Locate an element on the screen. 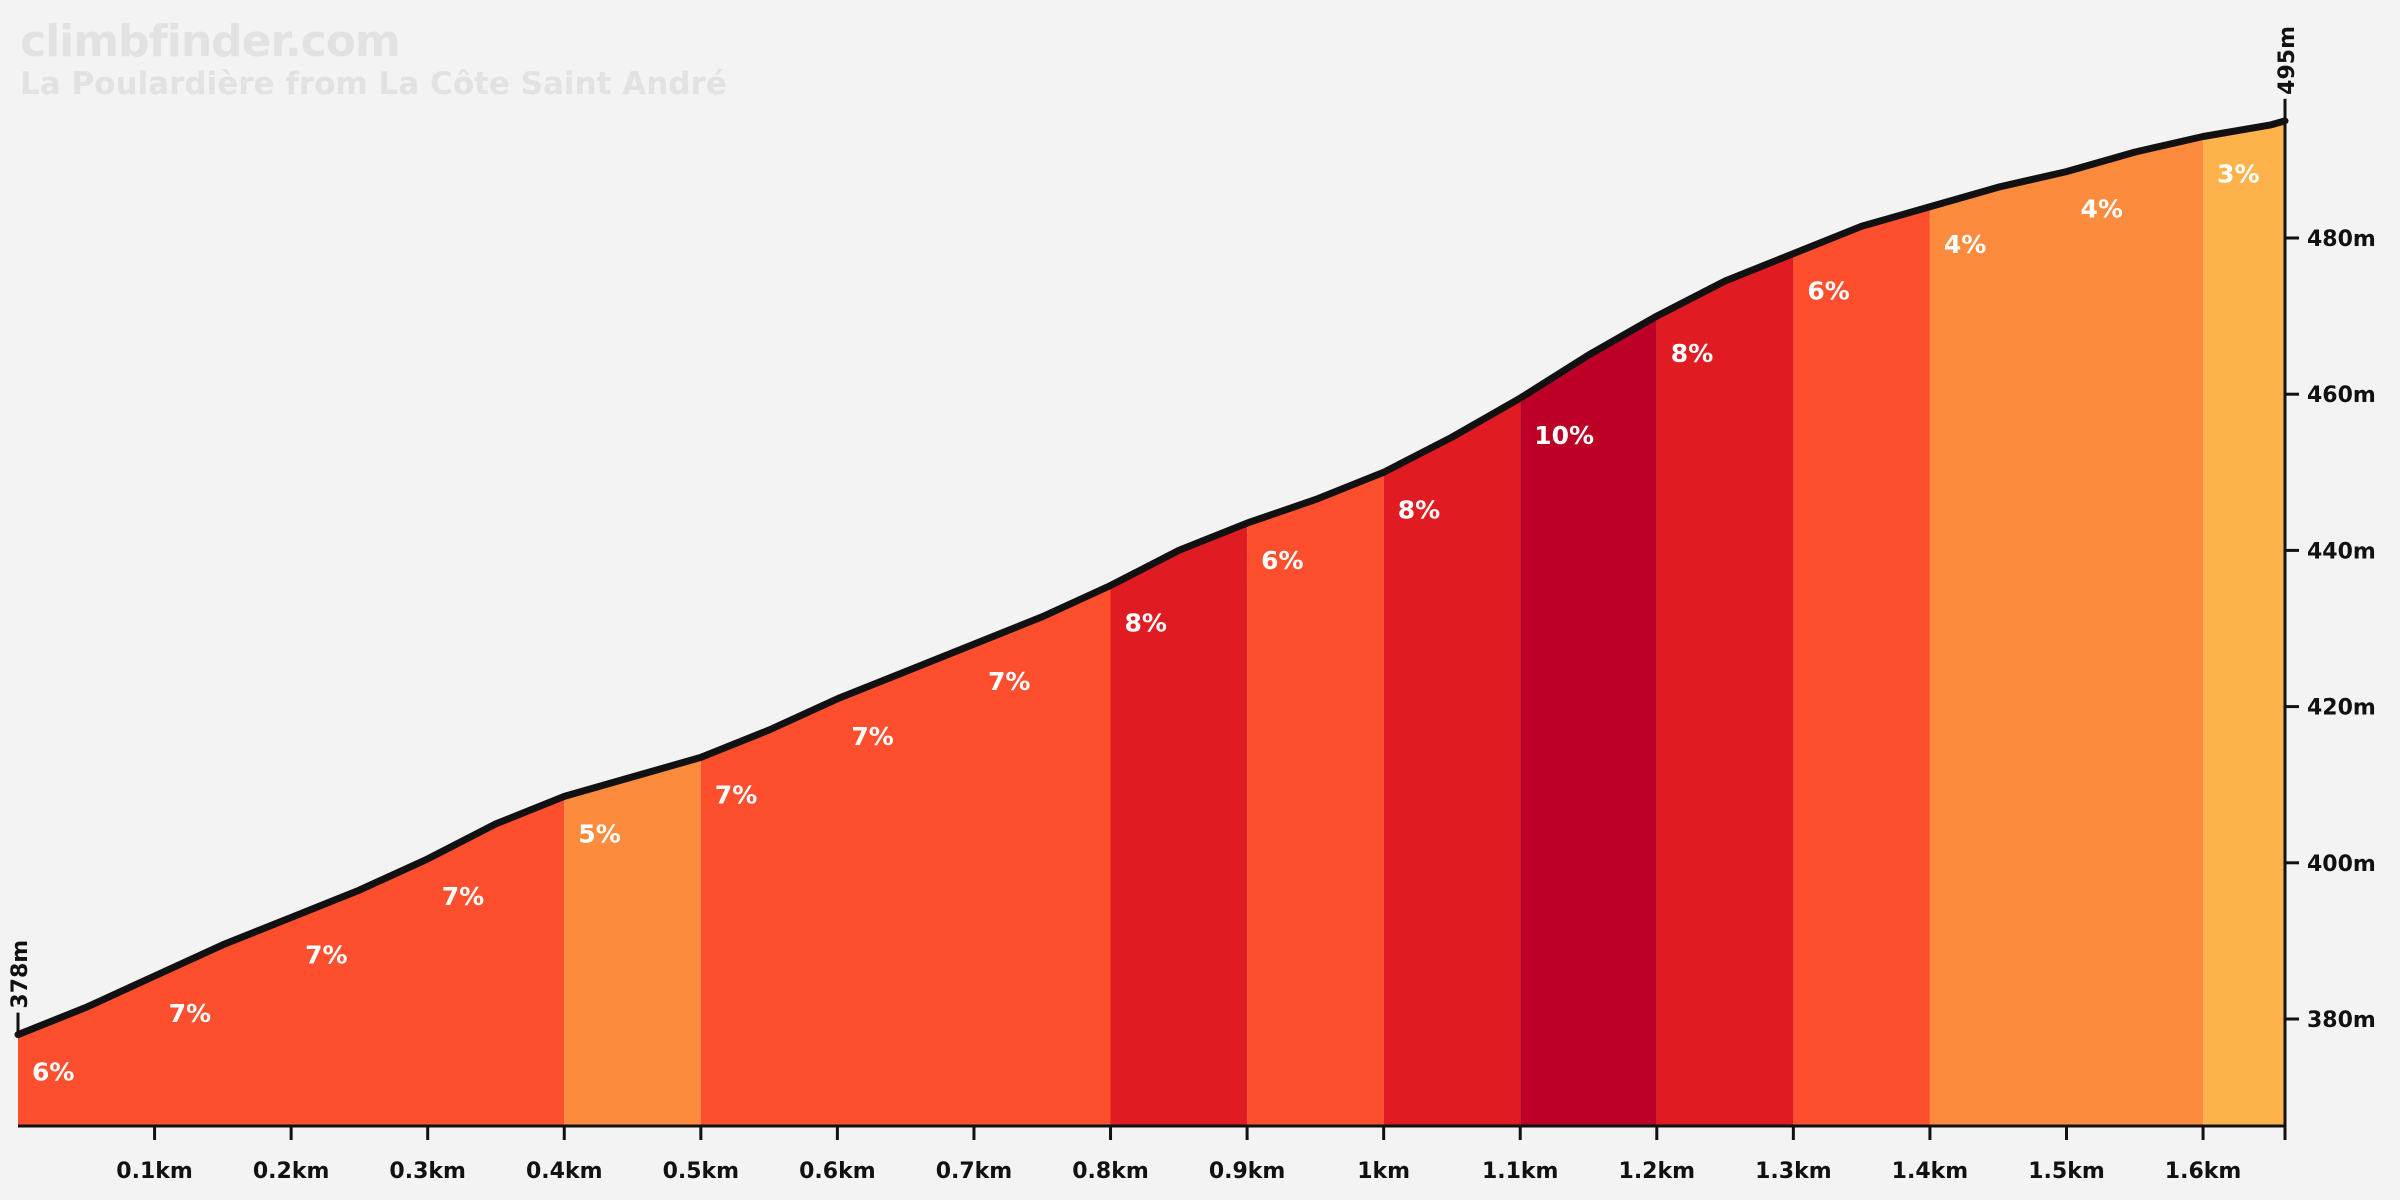 The image size is (2400, 1200). x-tick-label-10: 1km is located at coordinates (1383, 1171).